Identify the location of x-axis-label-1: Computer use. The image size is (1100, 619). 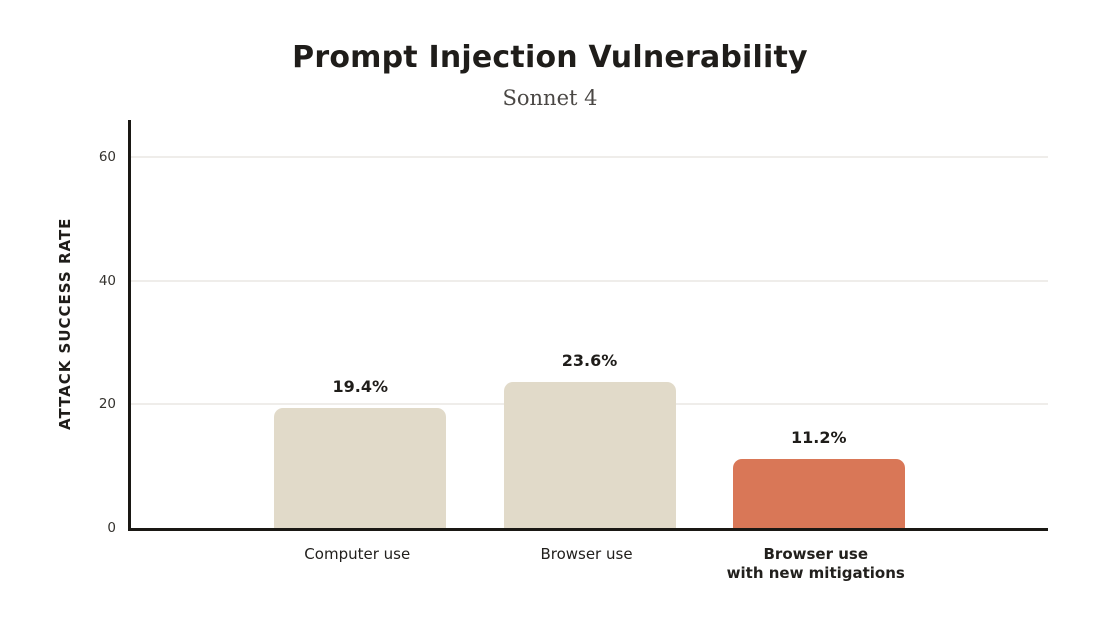
(357, 554).